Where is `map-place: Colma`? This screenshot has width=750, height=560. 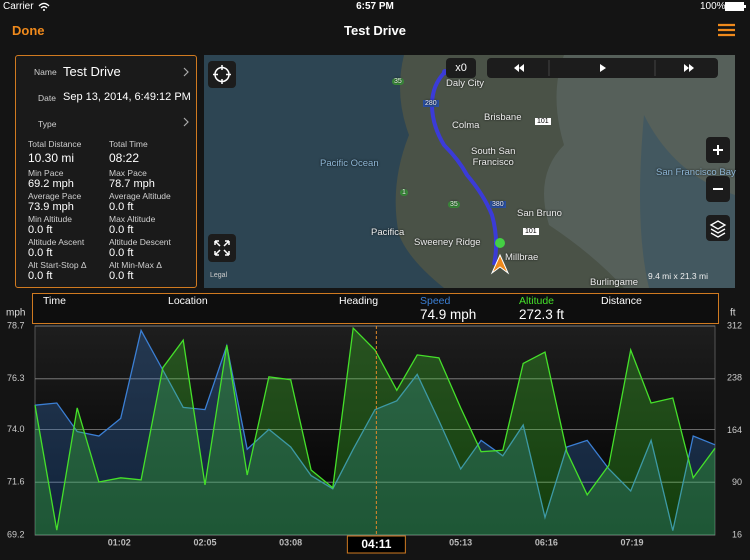
map-place: Colma is located at coordinates (466, 125).